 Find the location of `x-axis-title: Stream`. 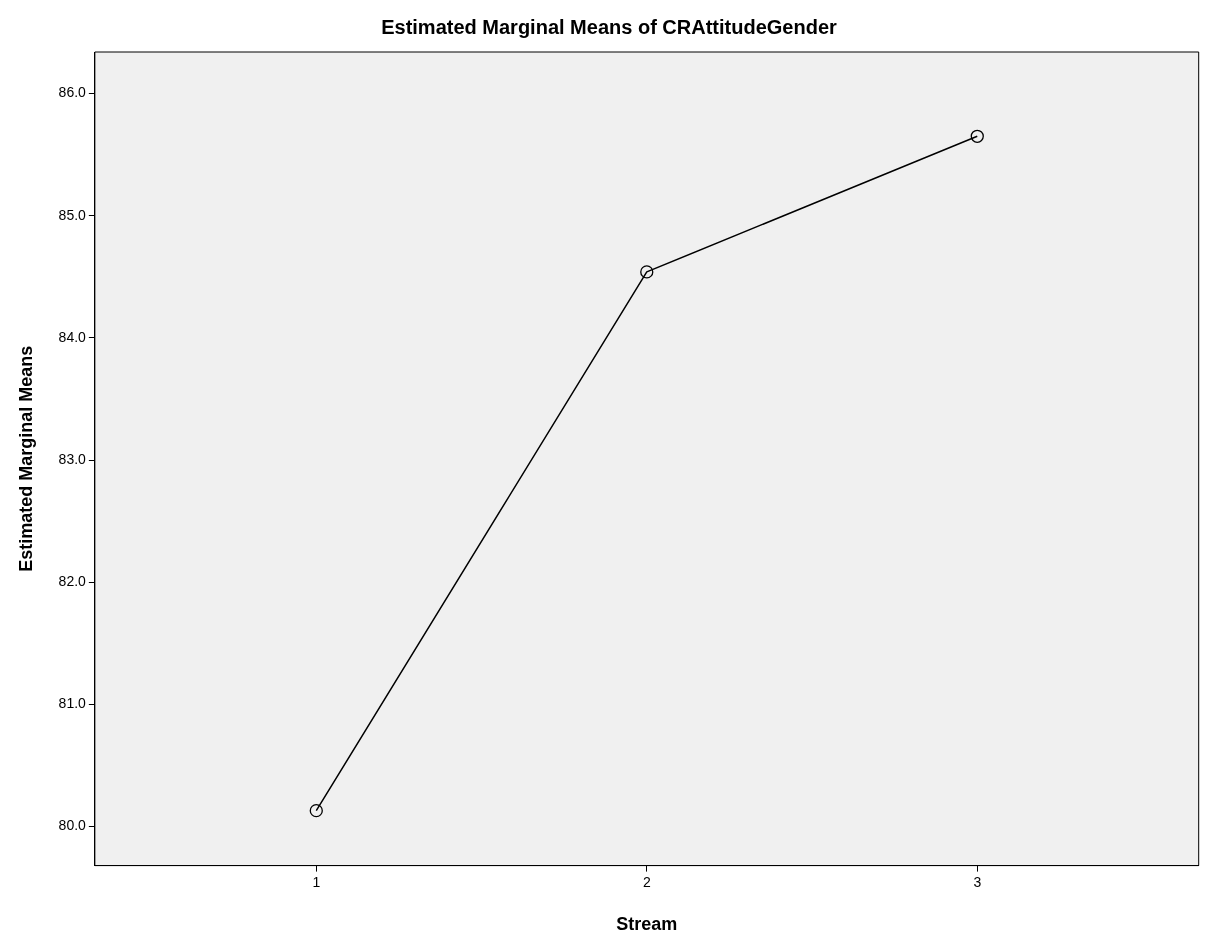

x-axis-title: Stream is located at coordinates (647, 924).